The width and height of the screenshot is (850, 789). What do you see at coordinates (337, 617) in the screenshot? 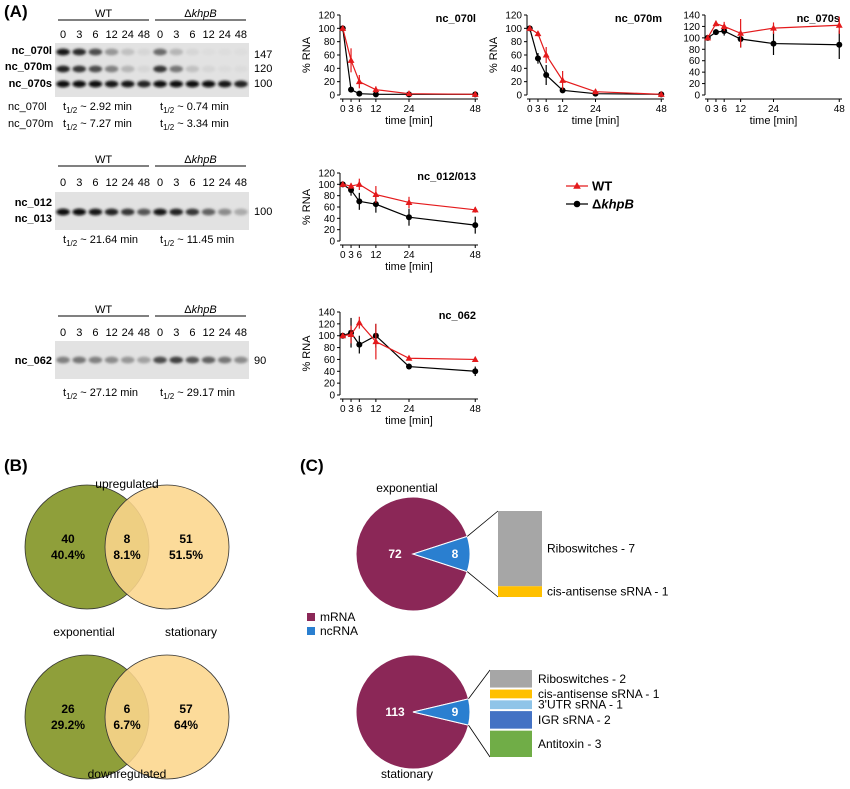
I see `legend-label: mRNA` at bounding box center [337, 617].